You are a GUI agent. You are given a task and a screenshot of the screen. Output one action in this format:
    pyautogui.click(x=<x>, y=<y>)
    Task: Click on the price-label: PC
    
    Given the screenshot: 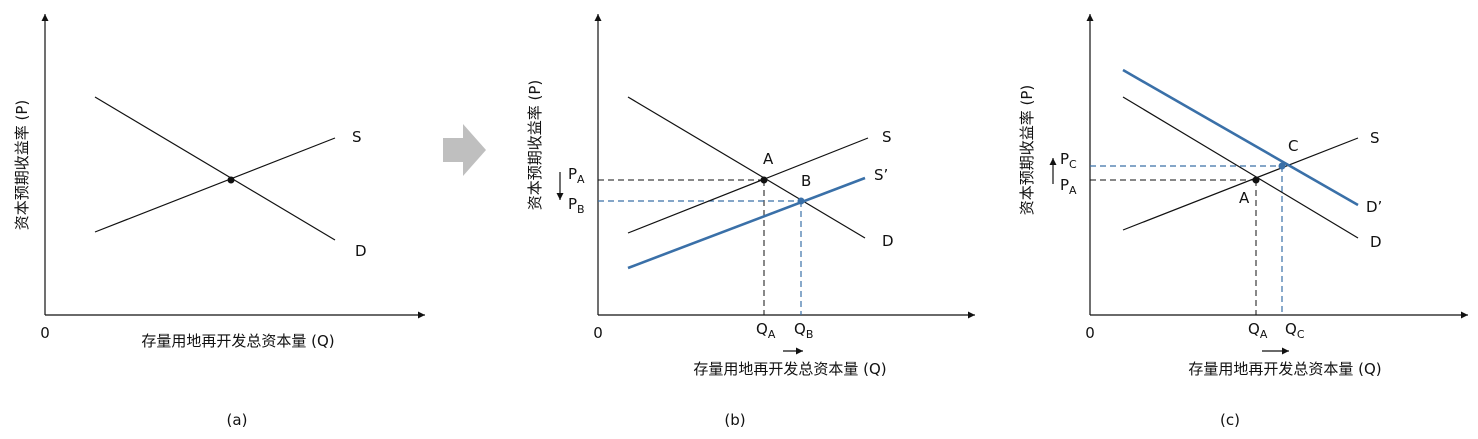 What is the action you would take?
    pyautogui.click(x=1068, y=160)
    